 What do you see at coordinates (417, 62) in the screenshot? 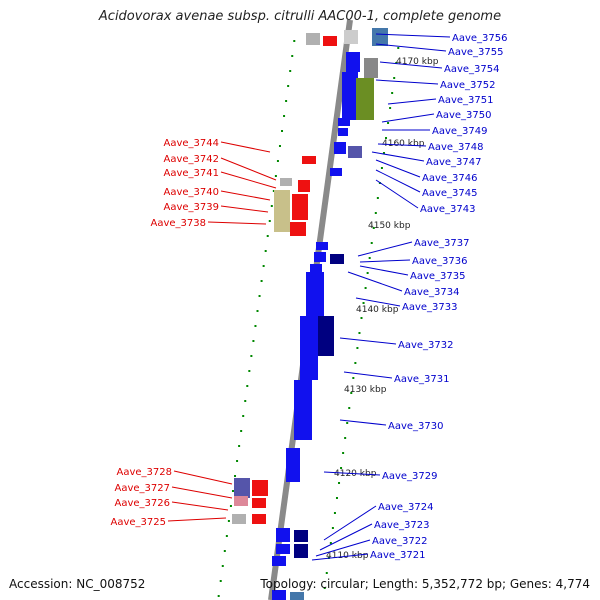
I see `kbp-tick-label: 4170 kbp` at bounding box center [417, 62].